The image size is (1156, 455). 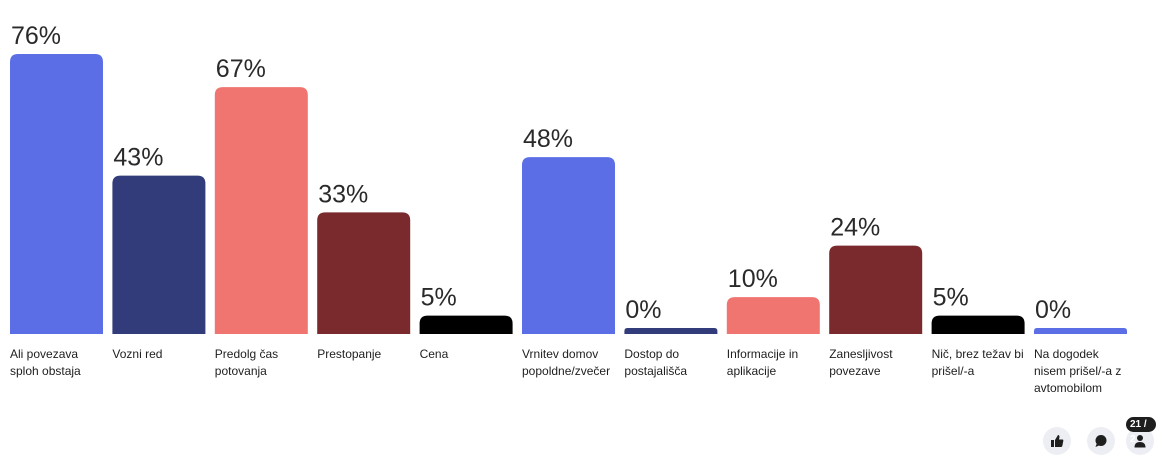 I want to click on category-label-line: Vozni red, so click(x=137, y=354).